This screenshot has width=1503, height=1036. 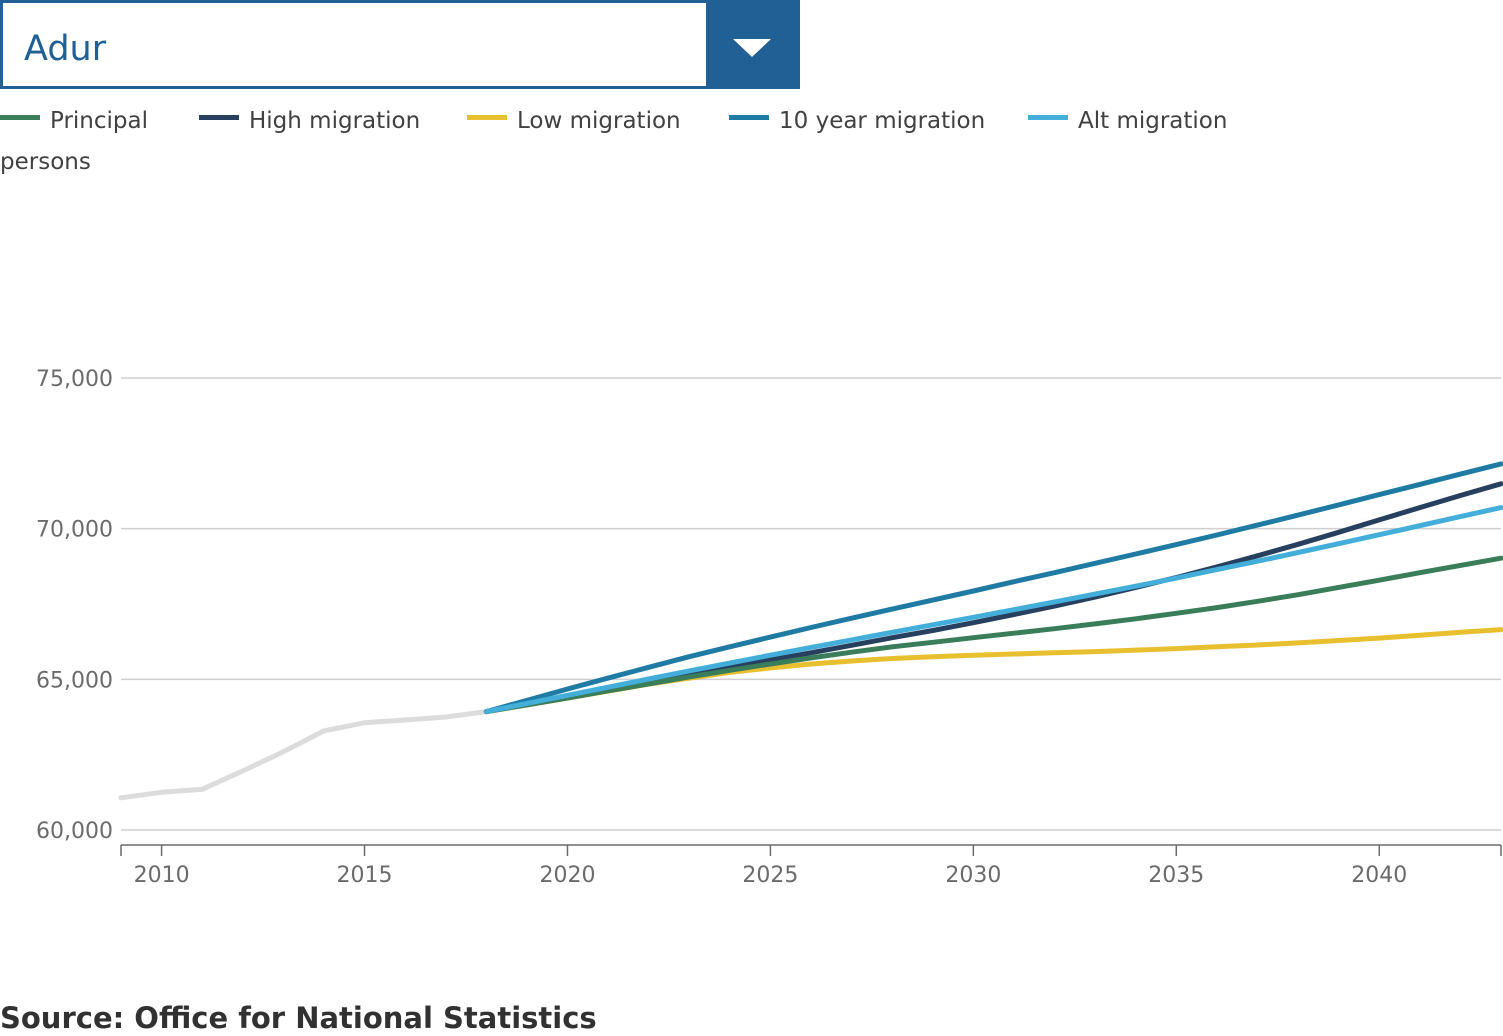 I want to click on x-tick-label: 2040, so click(x=1379, y=875).